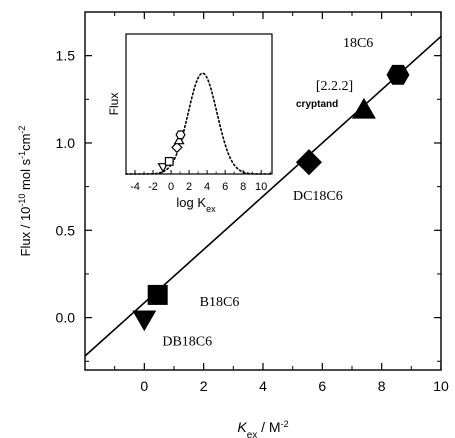 This screenshot has height=438, width=455. Describe the element at coordinates (262, 428) in the screenshot. I see `x-axis-label: Kex / M-2` at that location.